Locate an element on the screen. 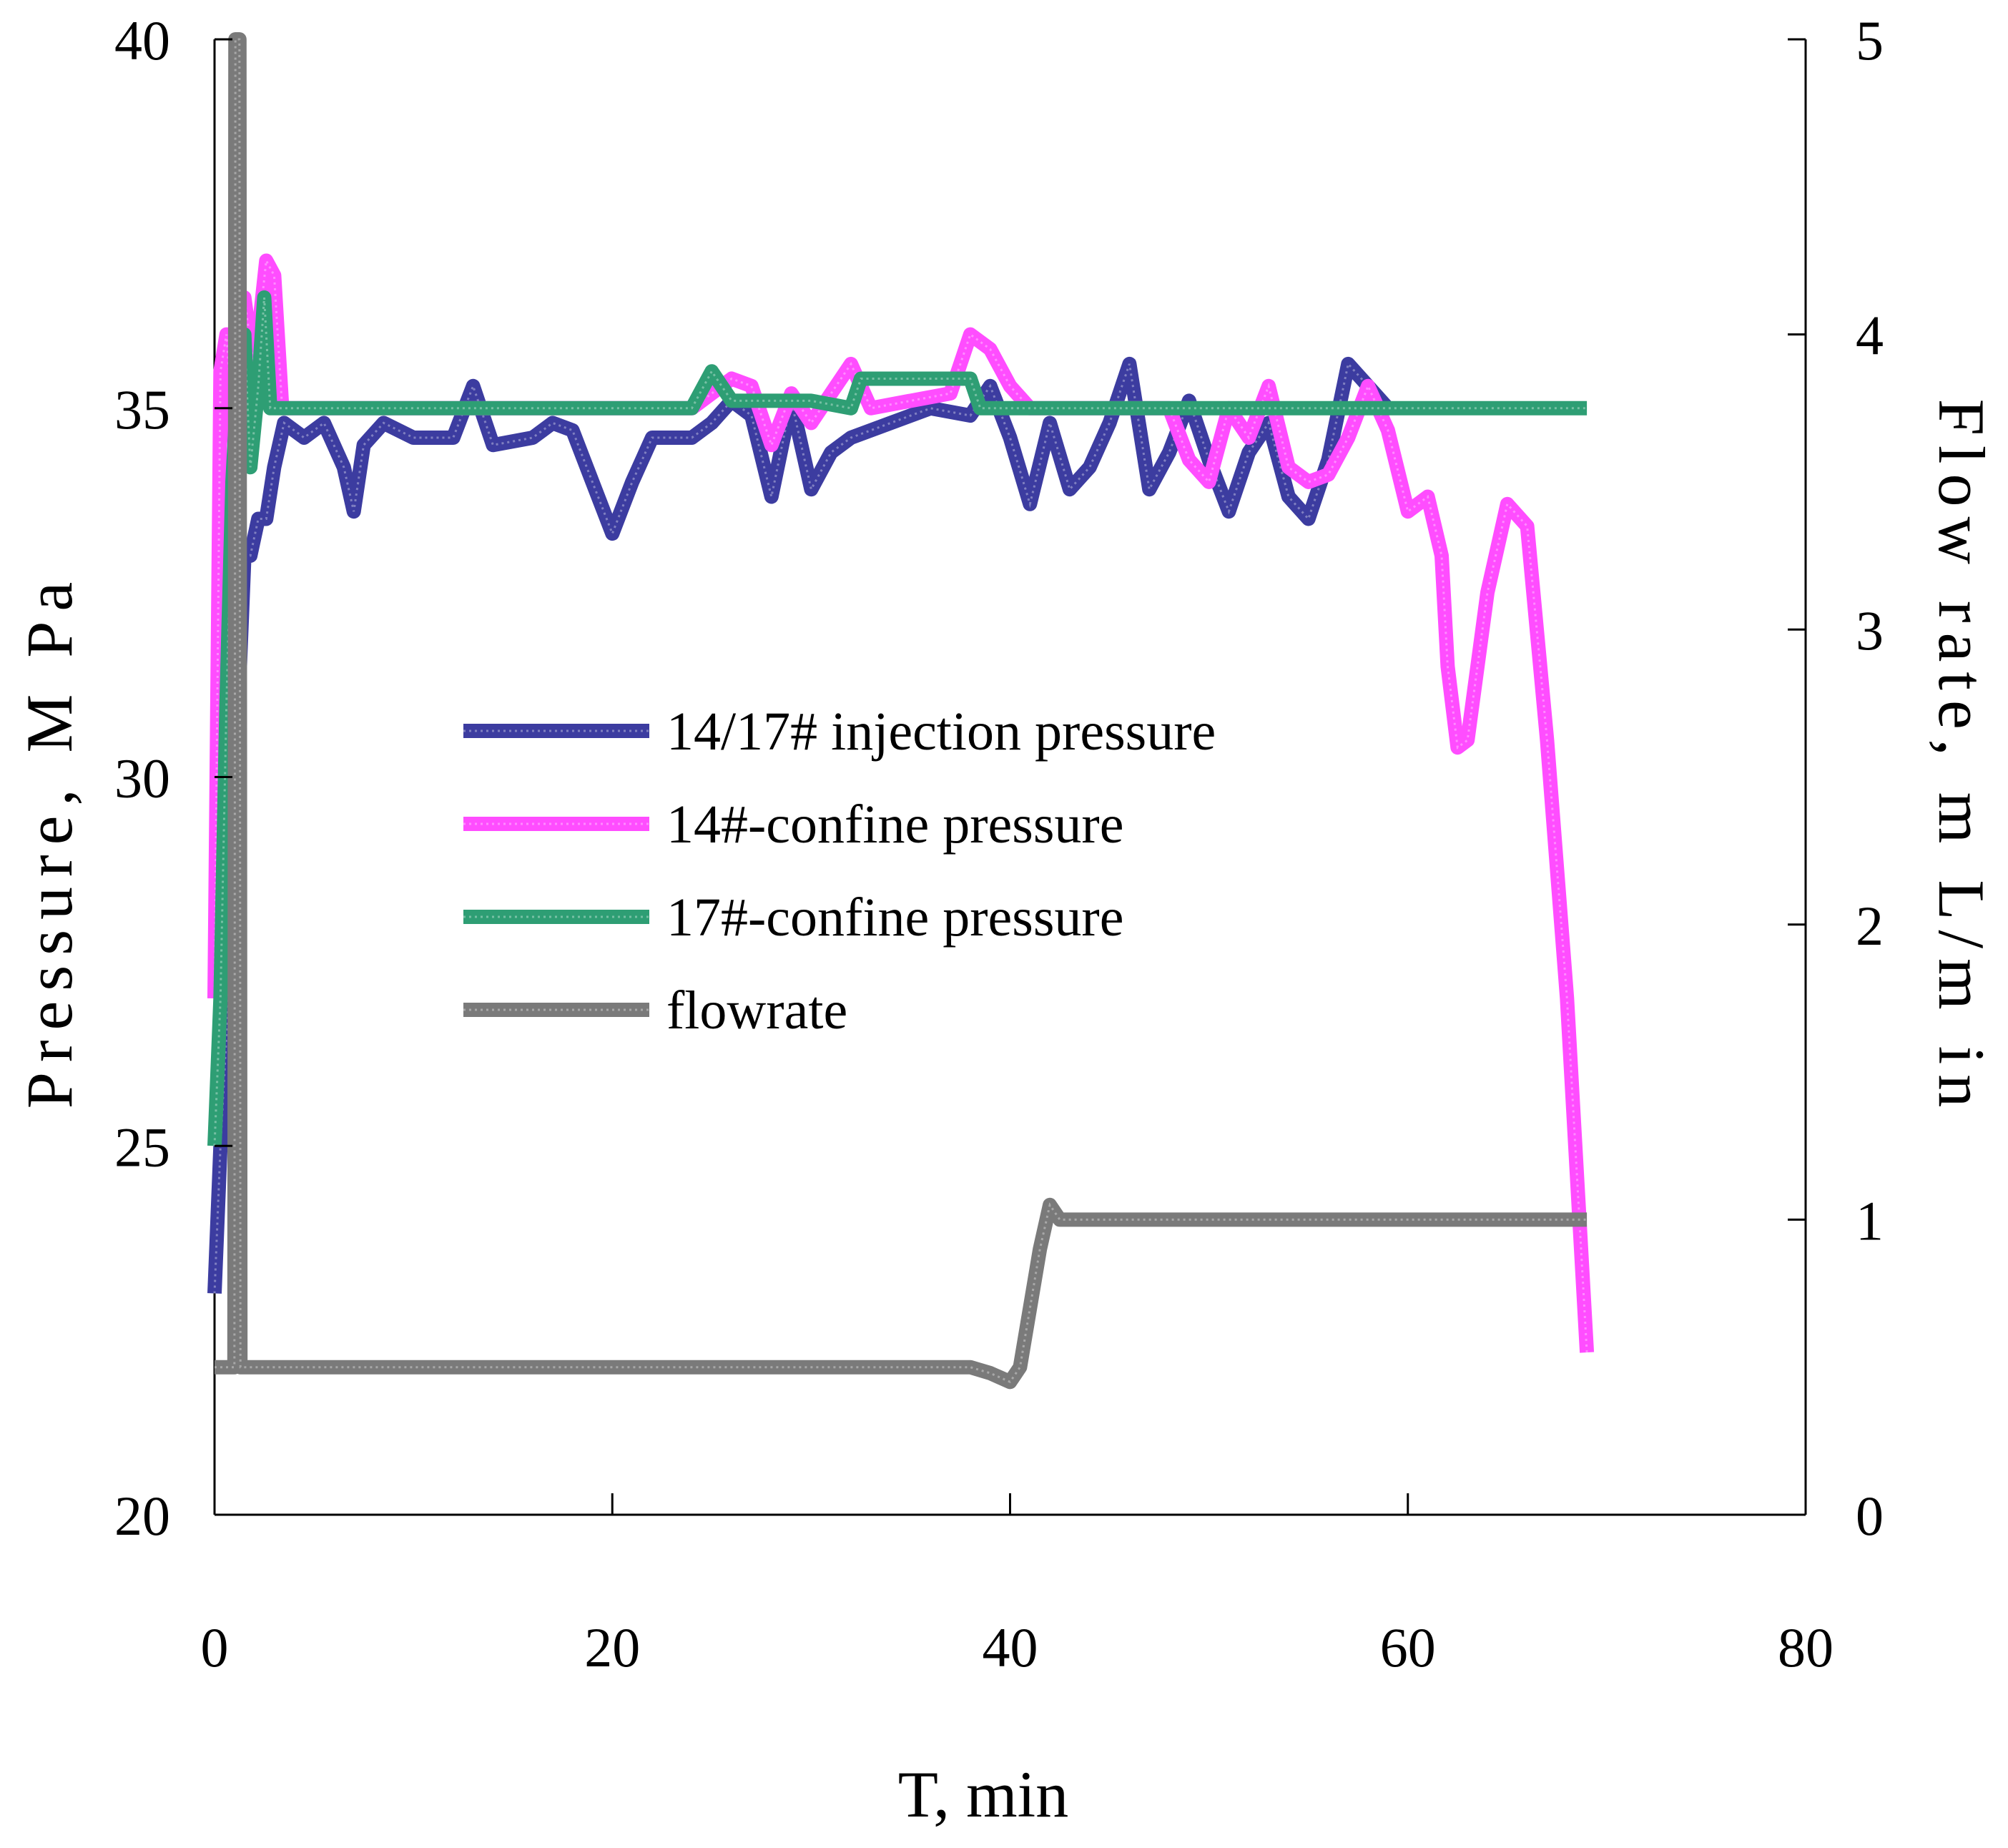  legend-label-14-17-injection-pressure: 14/17# injection pressure is located at coordinates (941, 732).